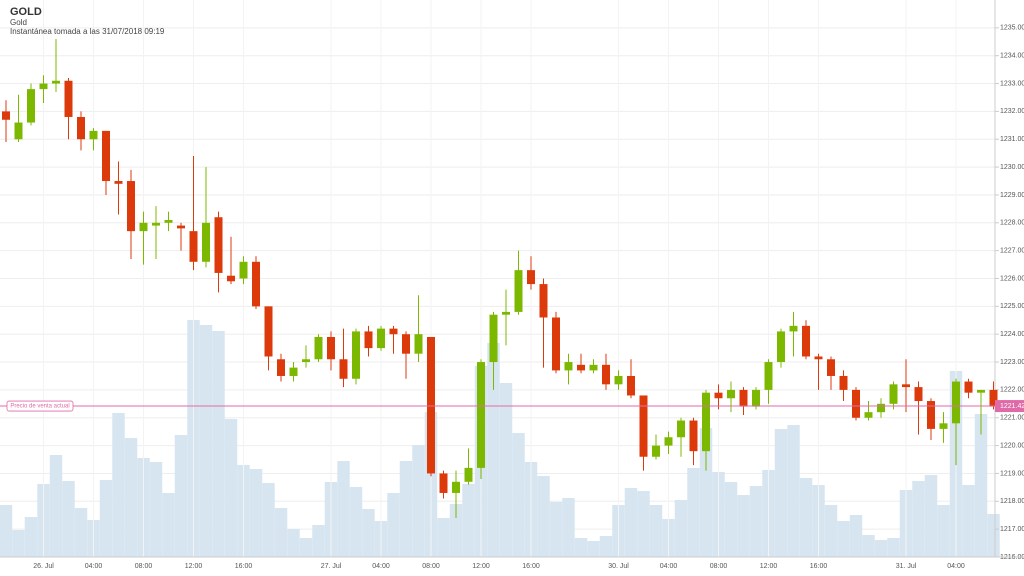 The height and width of the screenshot is (576, 1024). What do you see at coordinates (1012, 223) in the screenshot?
I see `y-tick-label: 1228.00` at bounding box center [1012, 223].